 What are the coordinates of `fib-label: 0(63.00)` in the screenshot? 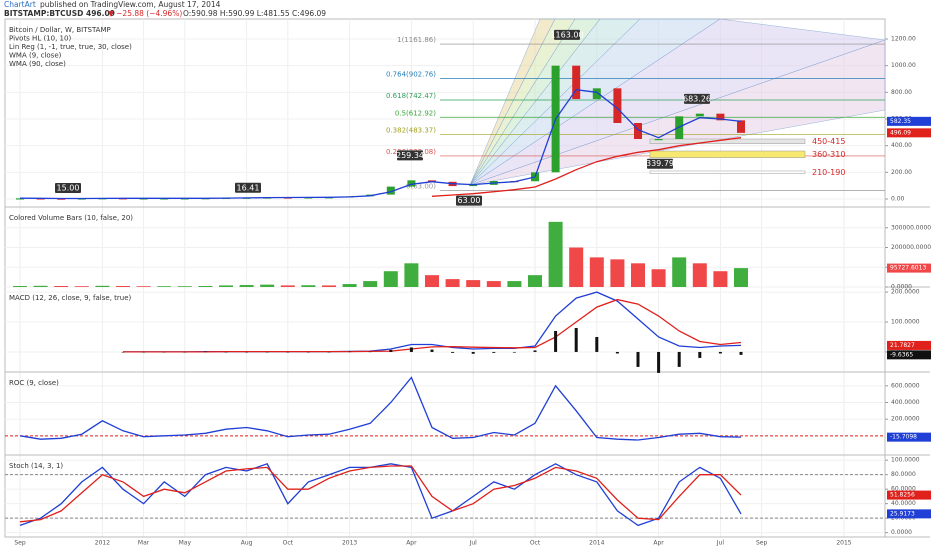 It's located at (421, 187).